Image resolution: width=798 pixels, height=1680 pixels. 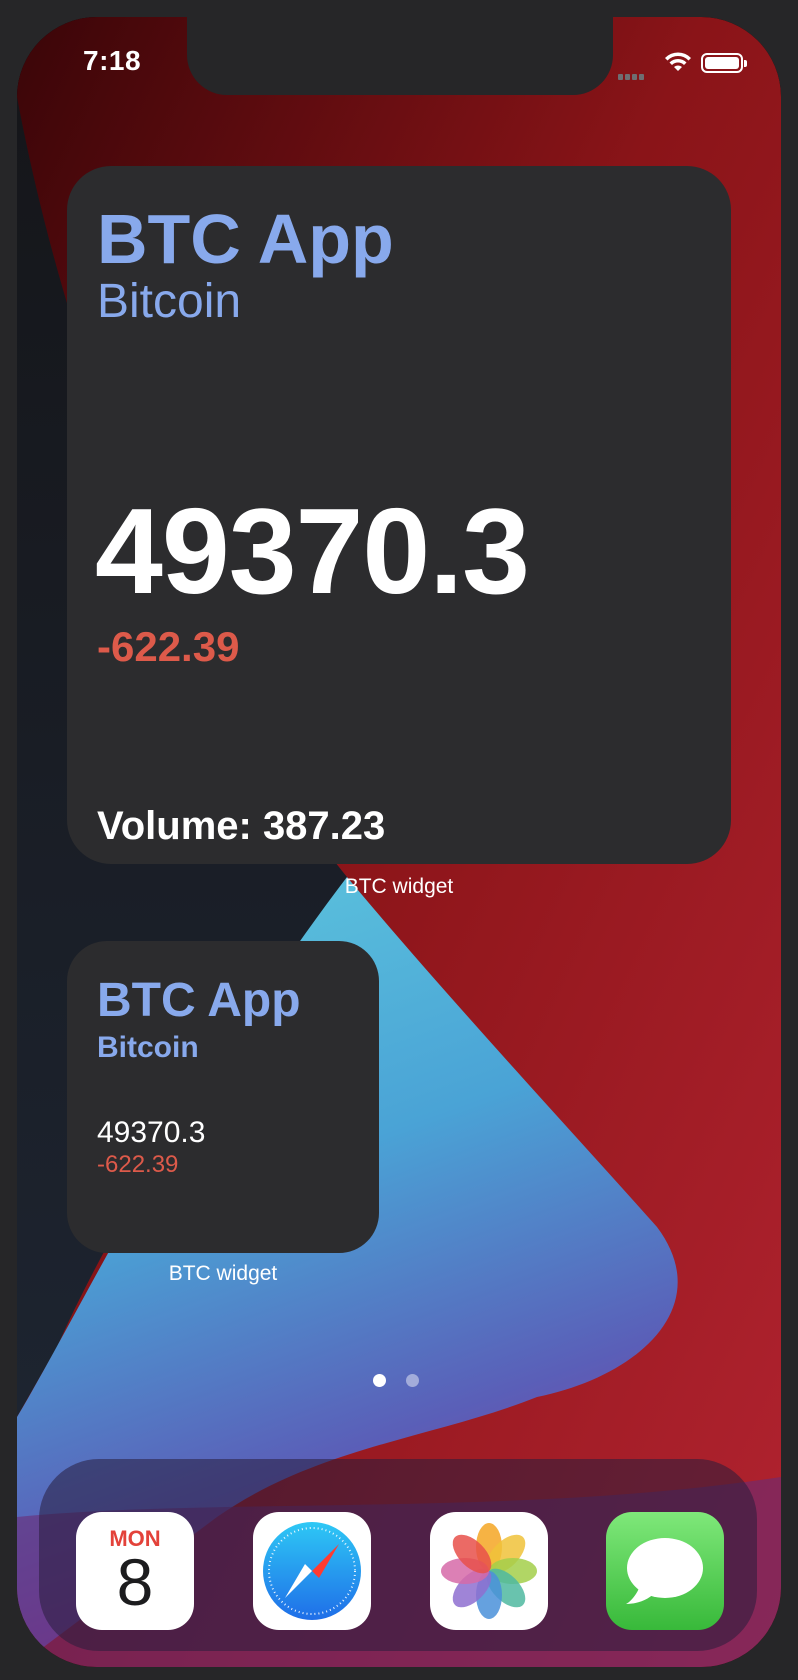 What do you see at coordinates (400, 56) in the screenshot?
I see `notch` at bounding box center [400, 56].